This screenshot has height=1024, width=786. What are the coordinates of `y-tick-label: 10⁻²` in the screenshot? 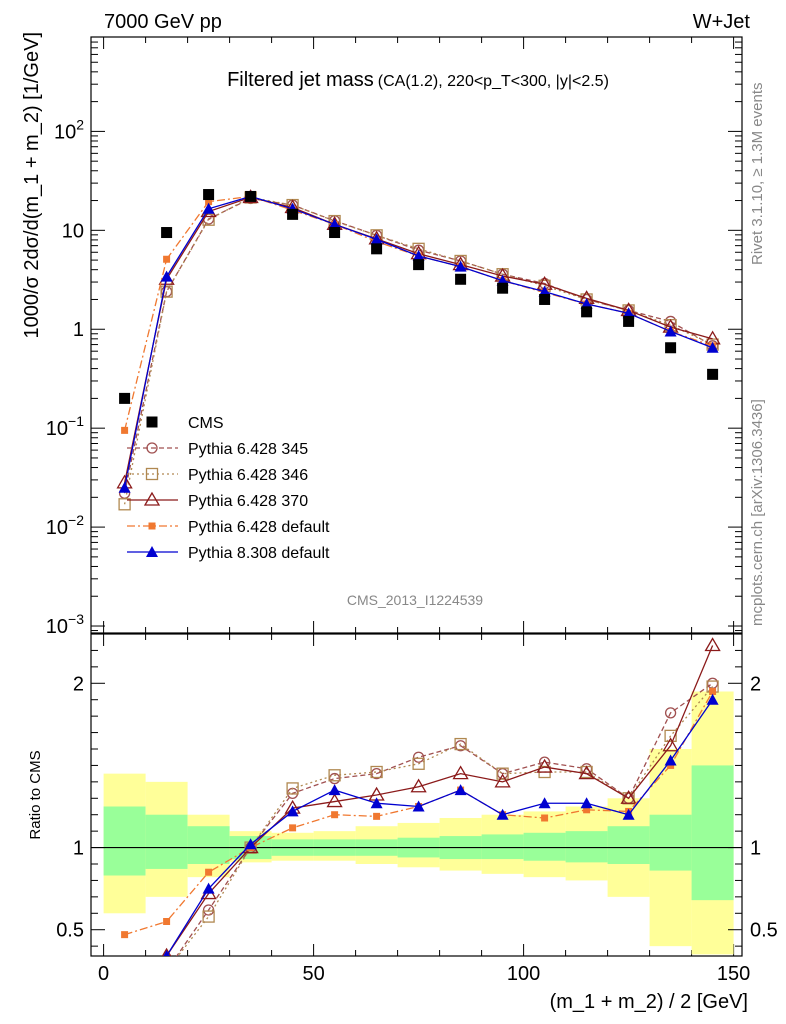 It's located at (65, 525).